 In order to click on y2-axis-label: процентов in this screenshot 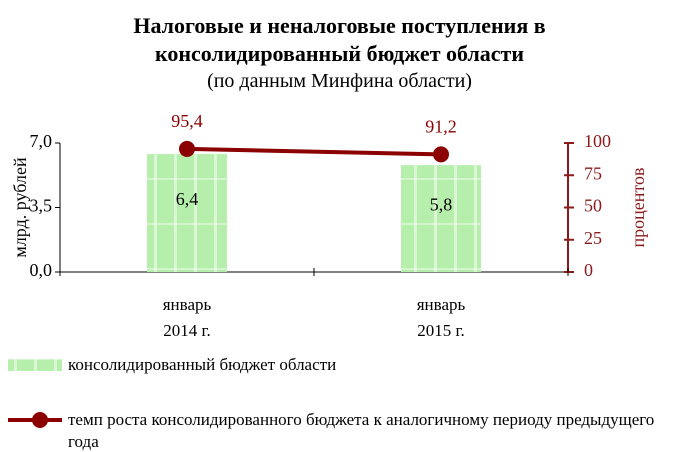, I will do `click(638, 207)`.